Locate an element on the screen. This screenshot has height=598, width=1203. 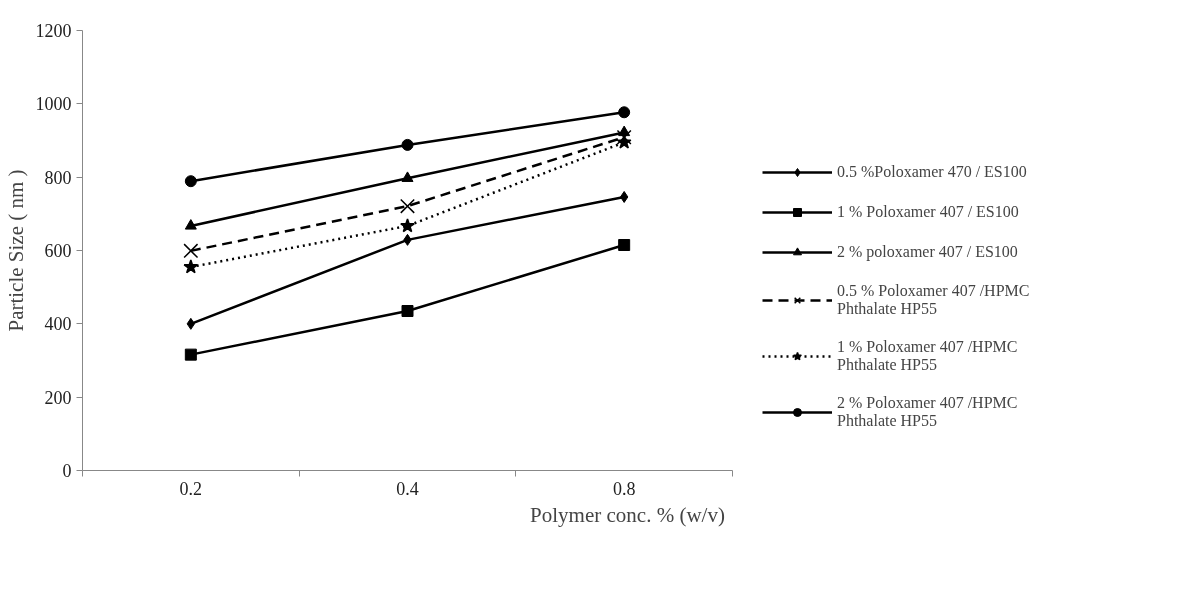
y-tick-label: 200 is located at coordinates (58, 397).